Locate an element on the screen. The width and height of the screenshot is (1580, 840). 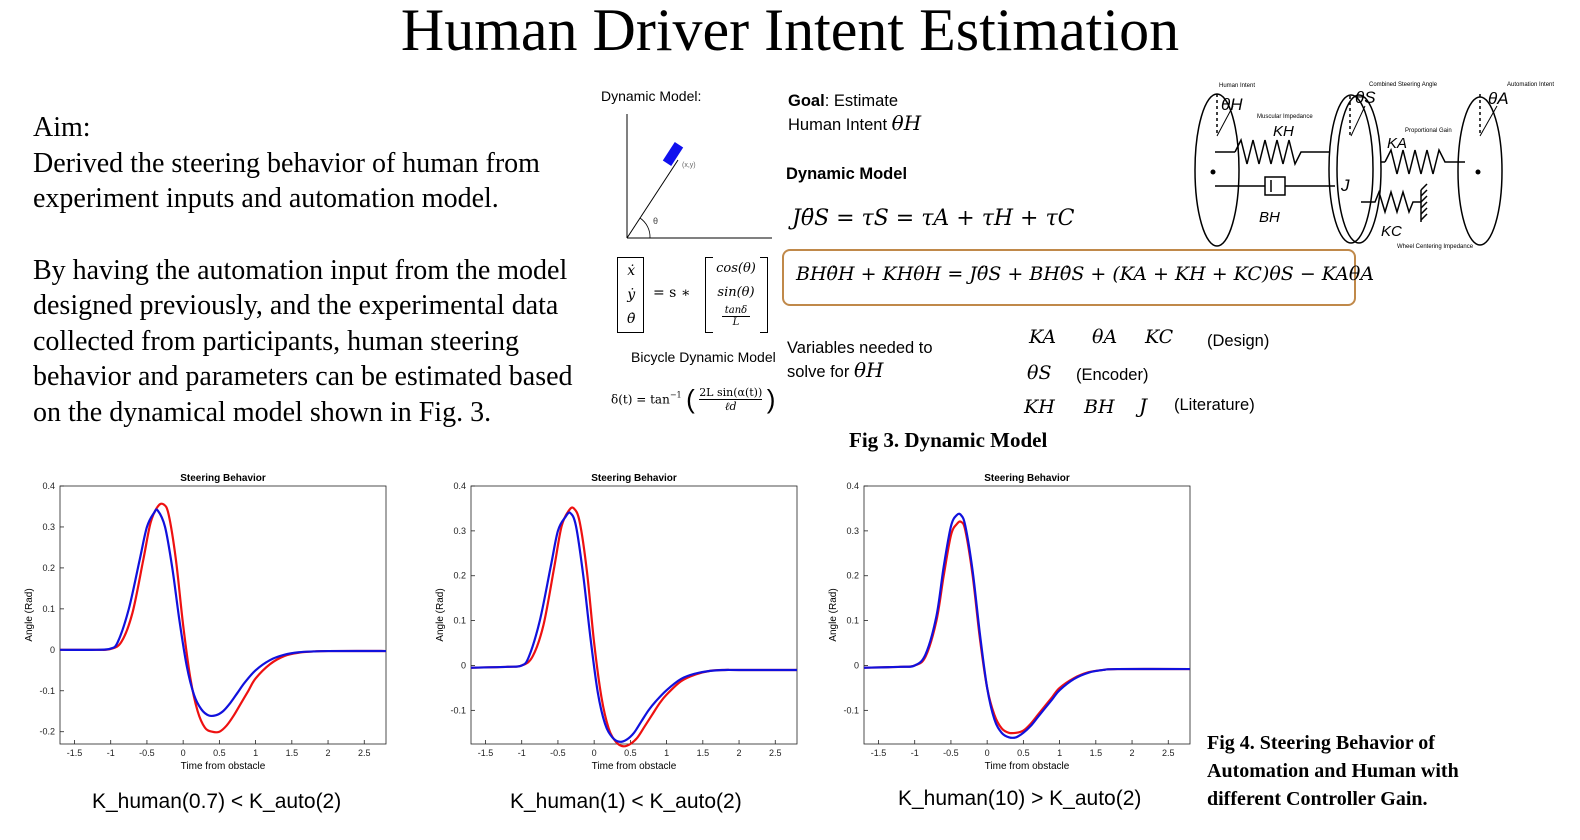
label-prop-gain: Proportional Gain is located at coordinates (1428, 131).